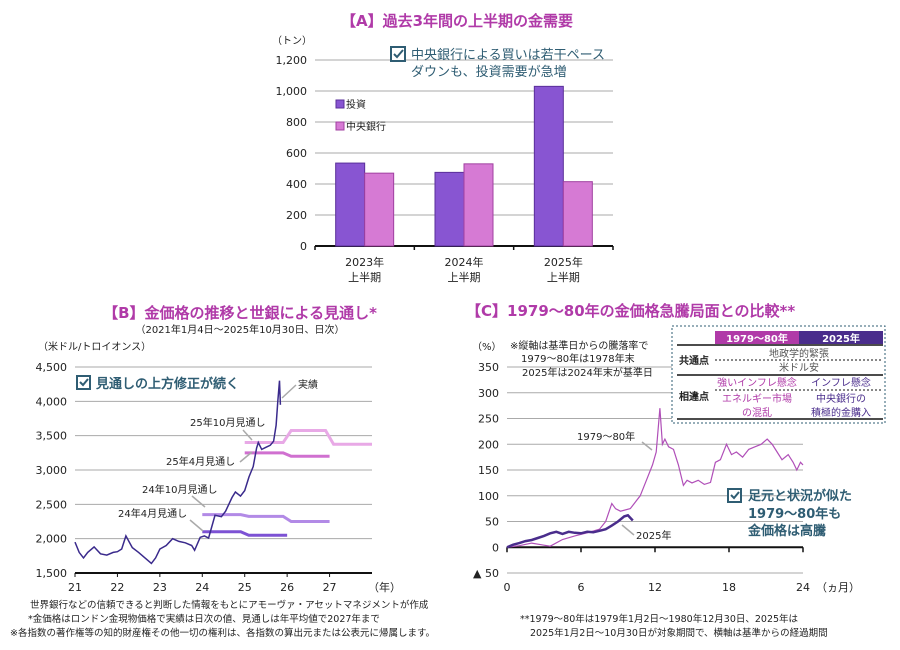  What do you see at coordinates (578, 358) in the screenshot?
I see `axis-note-2: 1979～80年は1978年末` at bounding box center [578, 358].